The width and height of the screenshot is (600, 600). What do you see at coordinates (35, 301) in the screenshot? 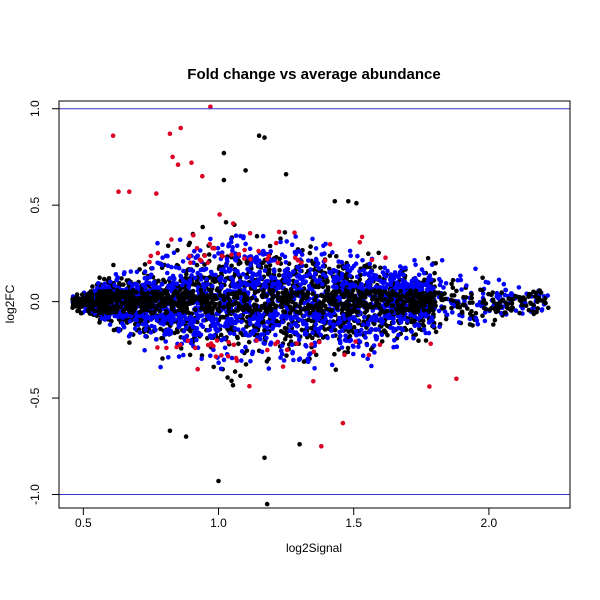
I see `y-tick-label: 0.0` at bounding box center [35, 301].